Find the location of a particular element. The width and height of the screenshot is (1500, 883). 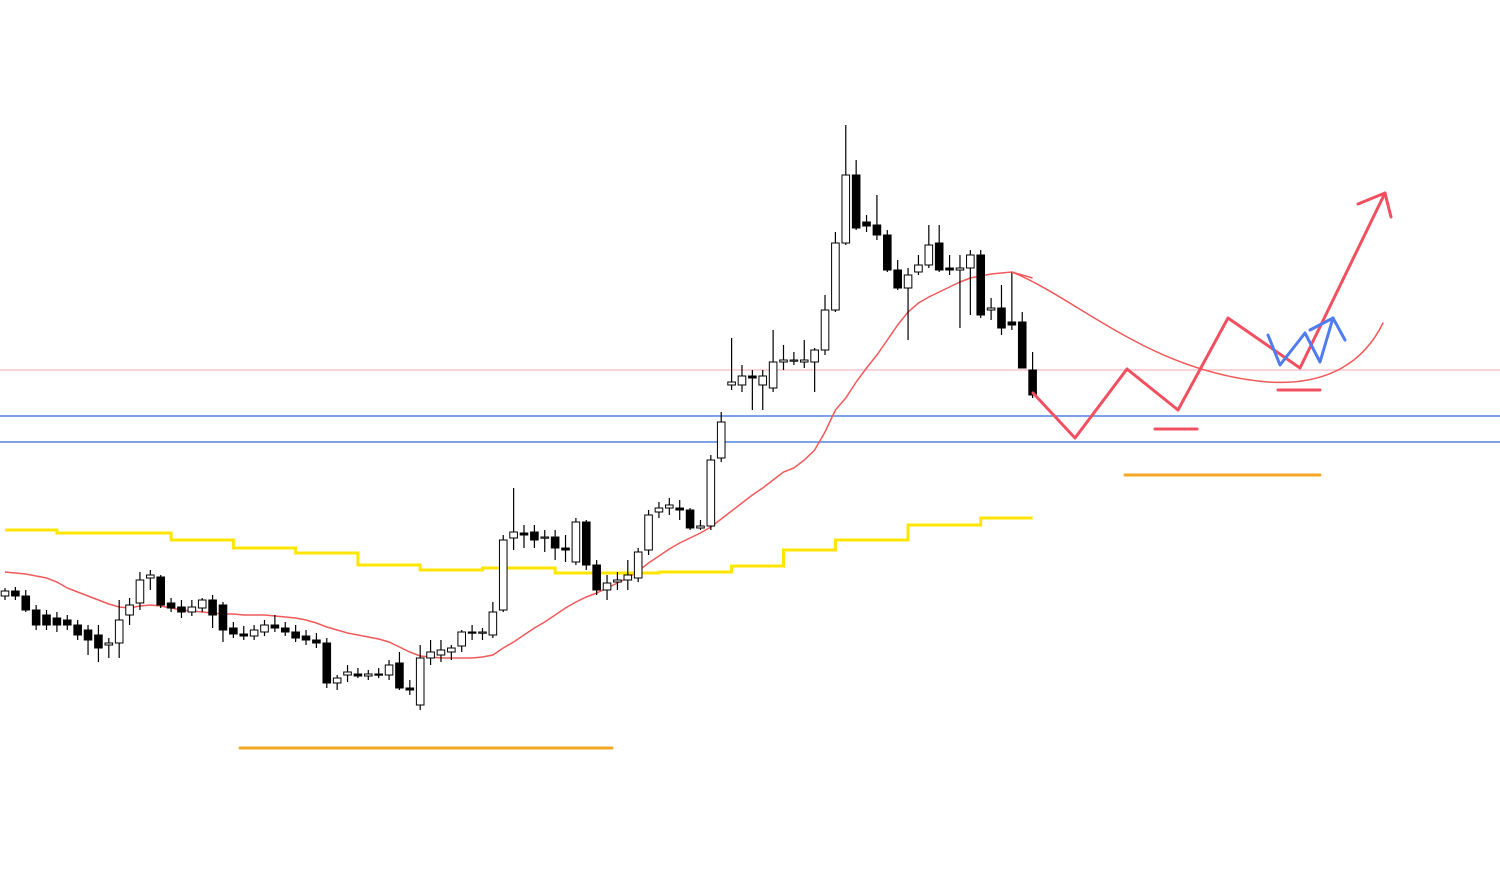

projected-average is located at coordinates (1197, 327).